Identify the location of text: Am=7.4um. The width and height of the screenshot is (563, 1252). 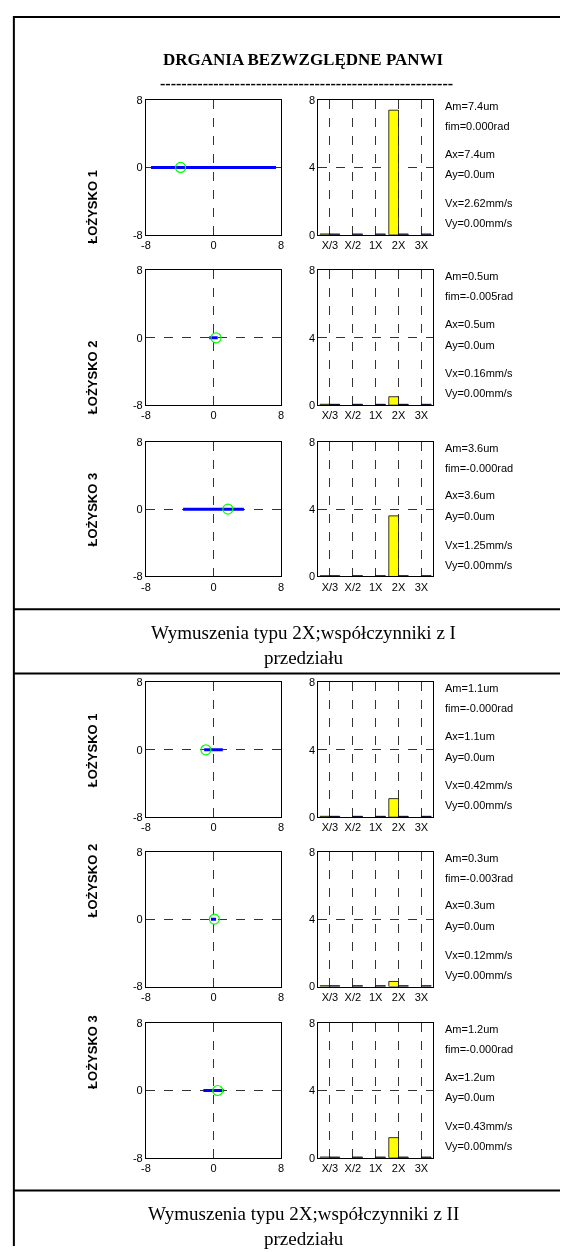
(472, 106).